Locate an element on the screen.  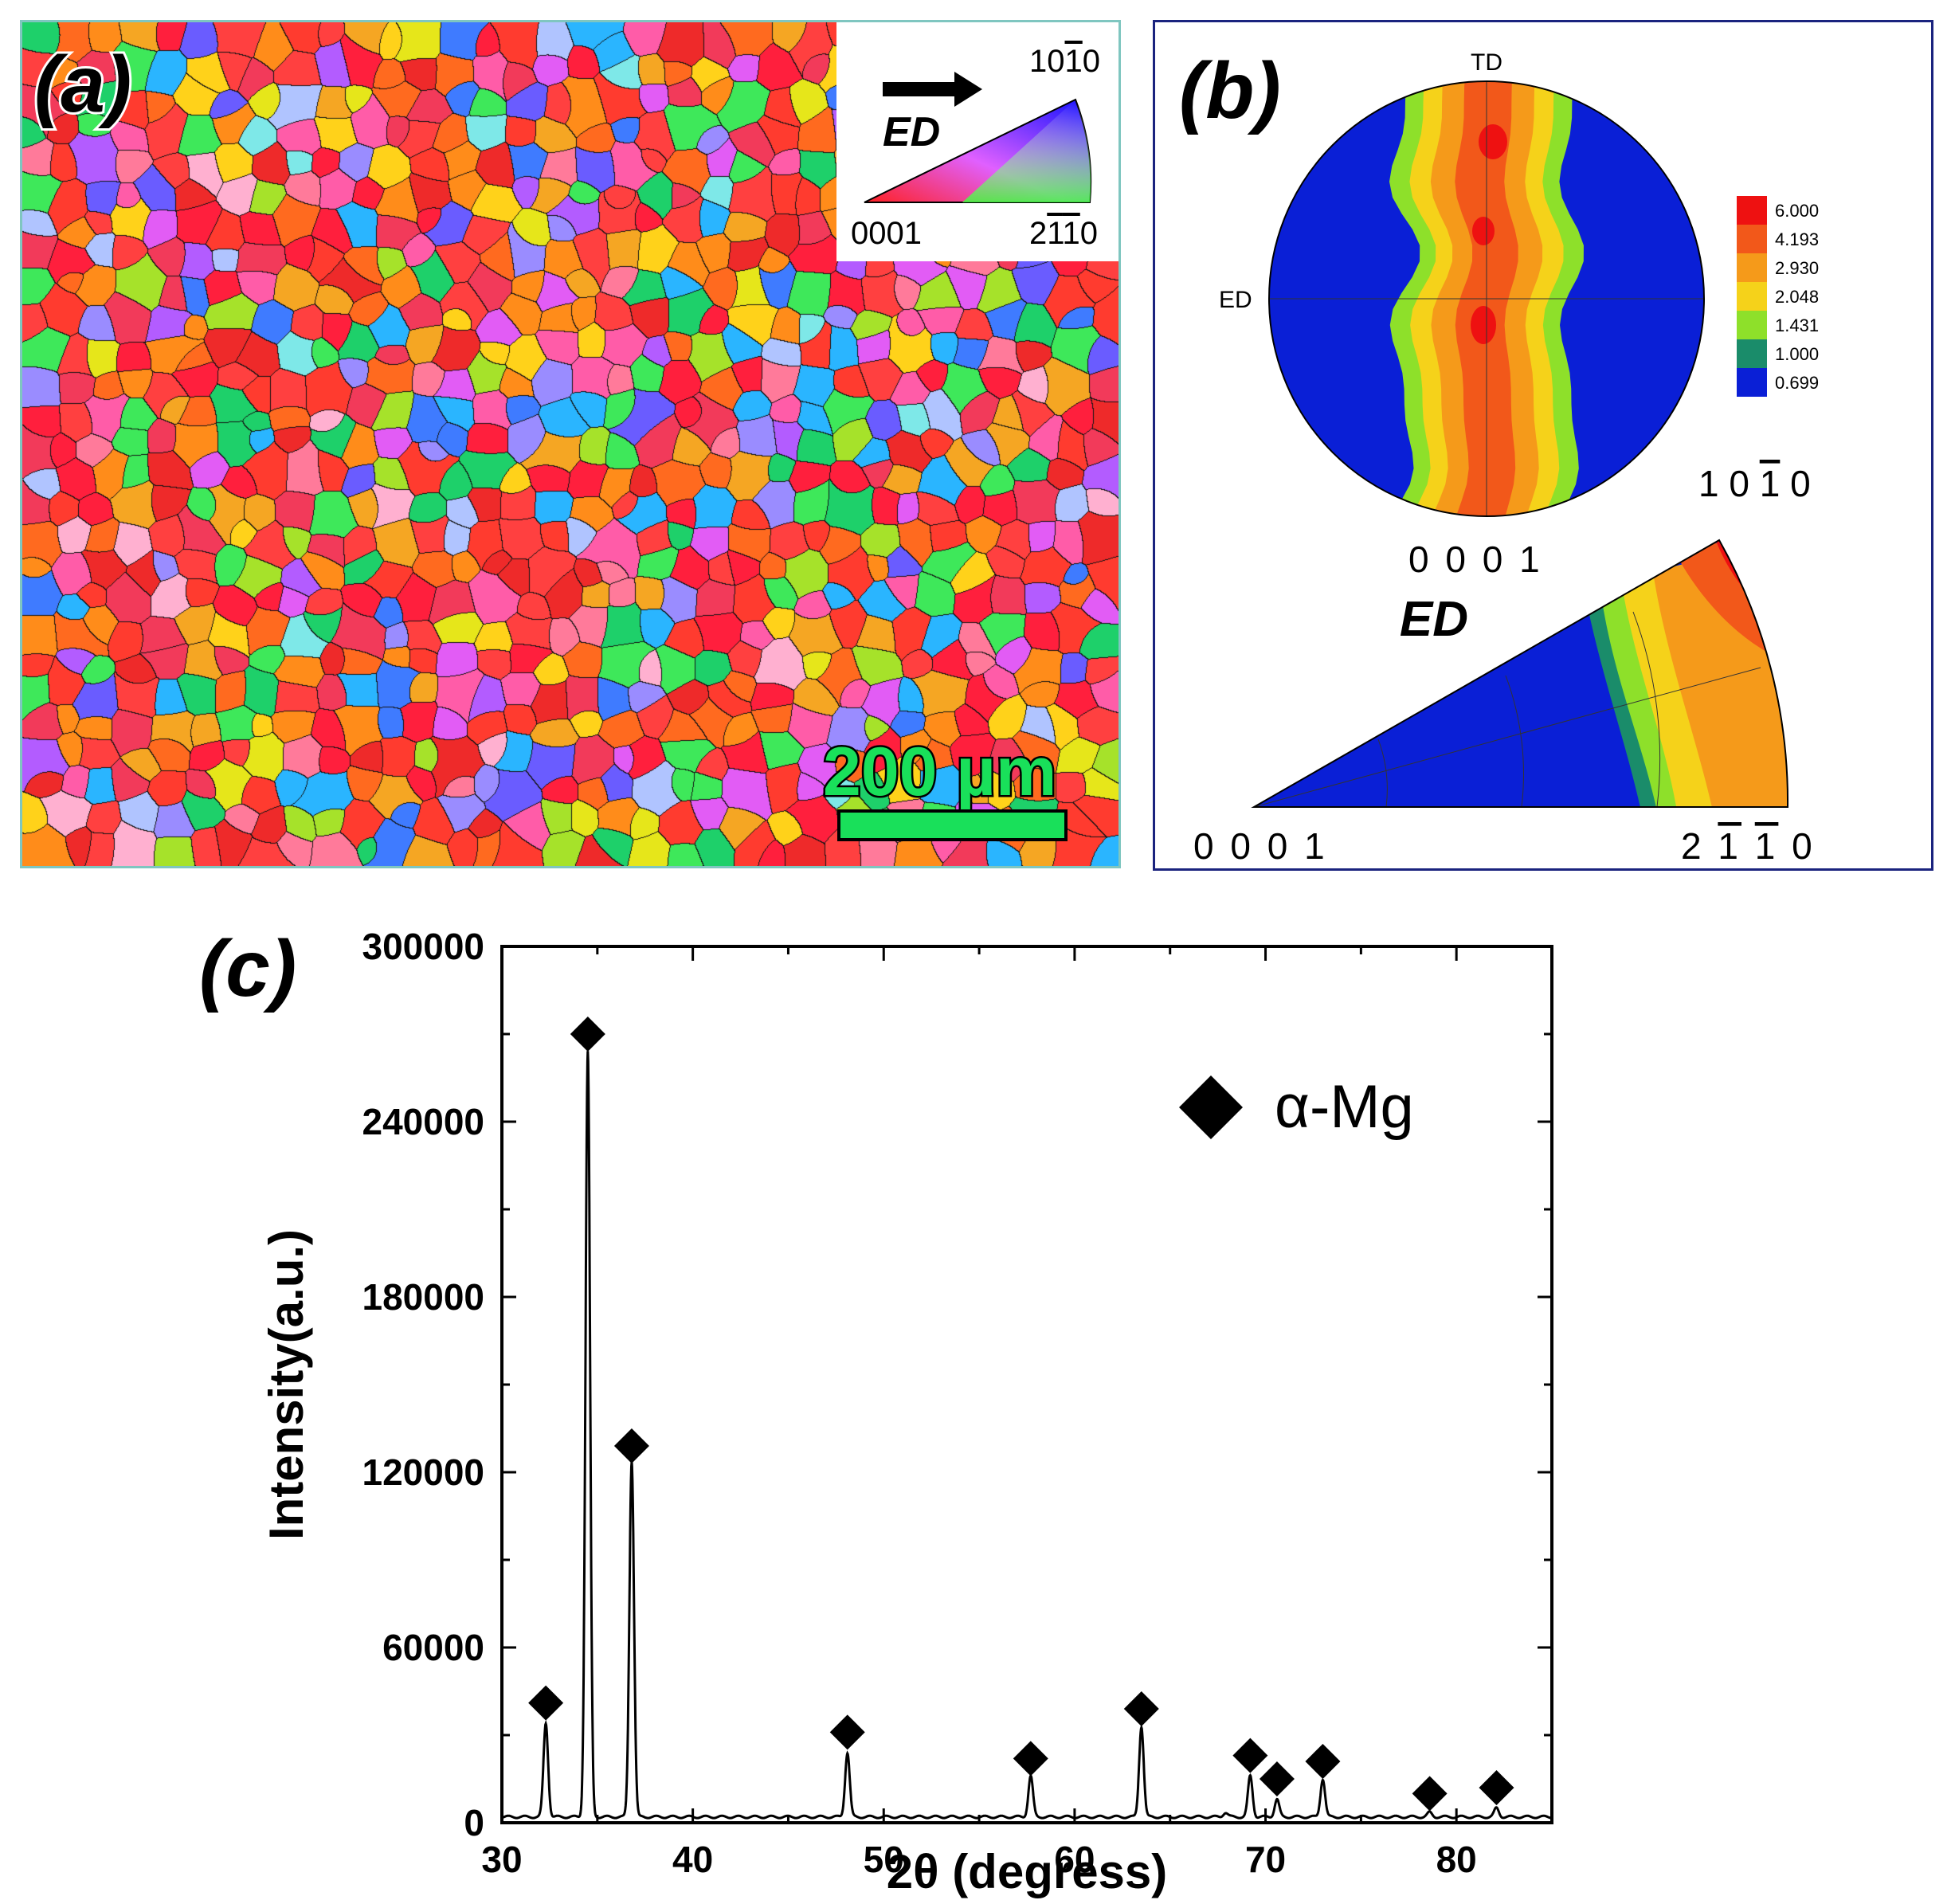
panel-a-label: (a) is located at coordinates (82, 84).